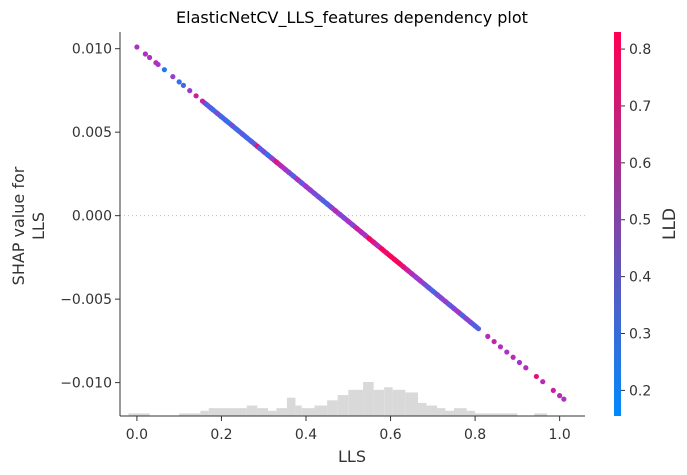  What do you see at coordinates (92, 133) in the screenshot?
I see `y-tick-label: 0.005` at bounding box center [92, 133].